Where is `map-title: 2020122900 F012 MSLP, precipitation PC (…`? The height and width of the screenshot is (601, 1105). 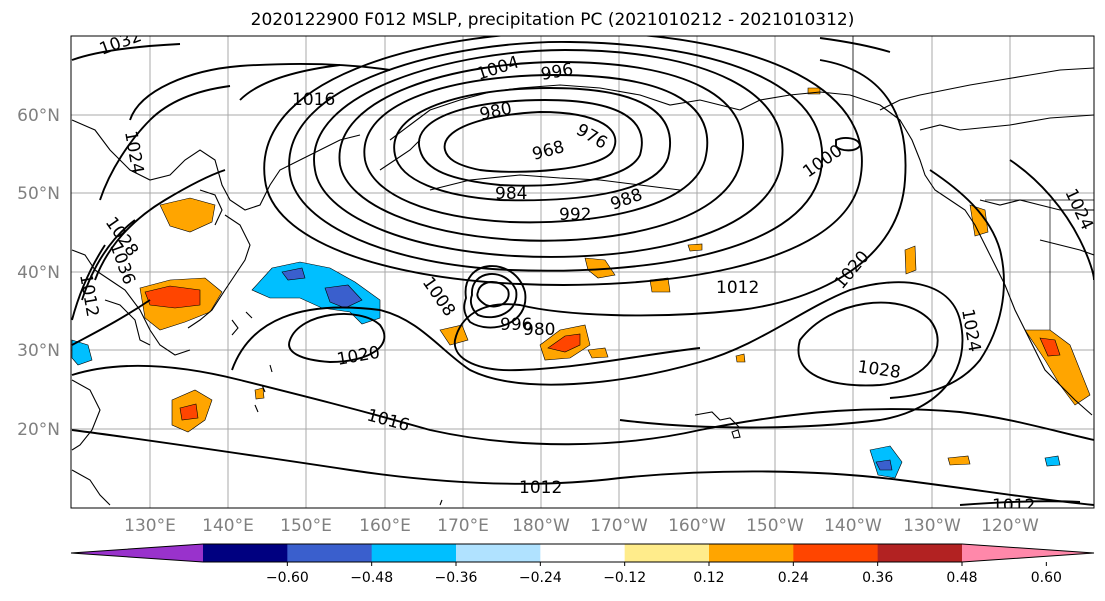
map-title: 2020122900 F012 MSLP, precipitation PC (… is located at coordinates (552, 20).